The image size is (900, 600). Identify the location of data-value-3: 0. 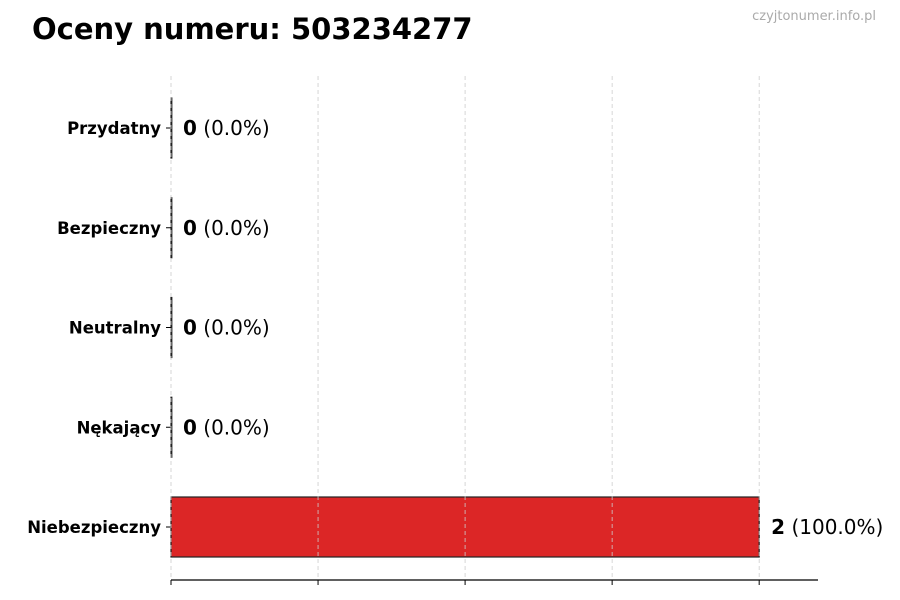
(190, 427).